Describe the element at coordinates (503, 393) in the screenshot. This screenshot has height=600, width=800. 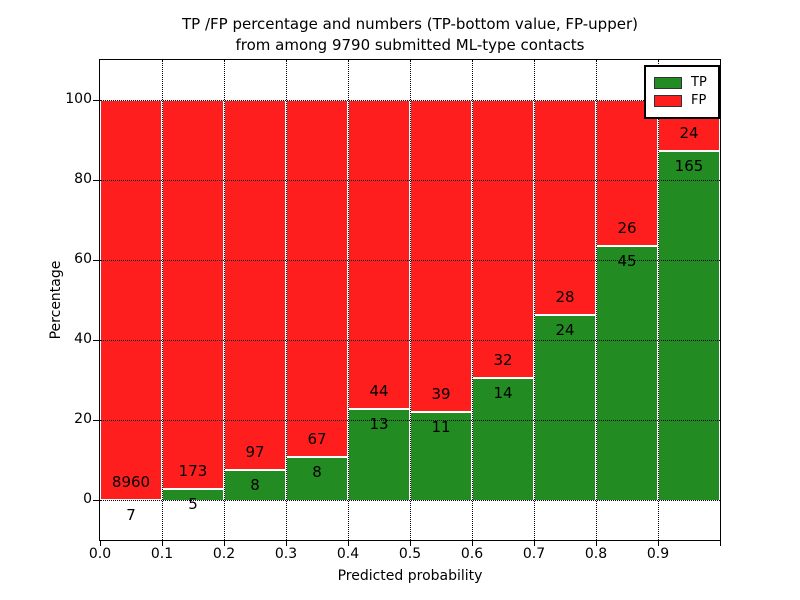
I see `bar-label-tp: 14` at that location.